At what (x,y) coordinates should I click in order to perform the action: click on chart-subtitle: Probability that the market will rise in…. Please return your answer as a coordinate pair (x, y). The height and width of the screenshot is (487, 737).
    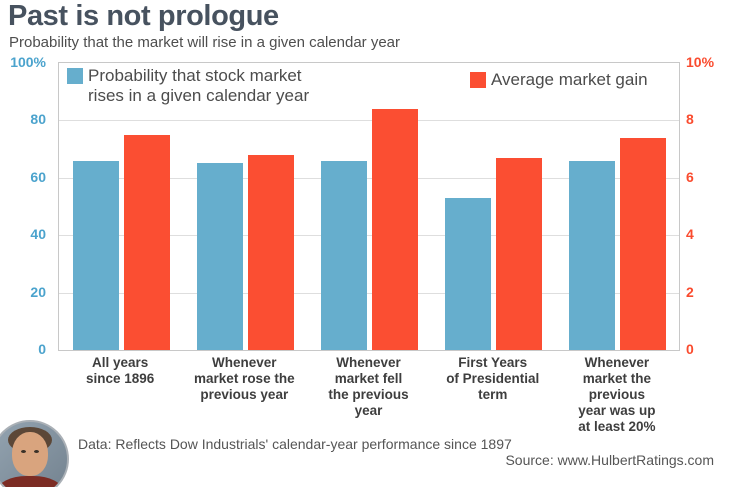
    Looking at the image, I should click on (205, 42).